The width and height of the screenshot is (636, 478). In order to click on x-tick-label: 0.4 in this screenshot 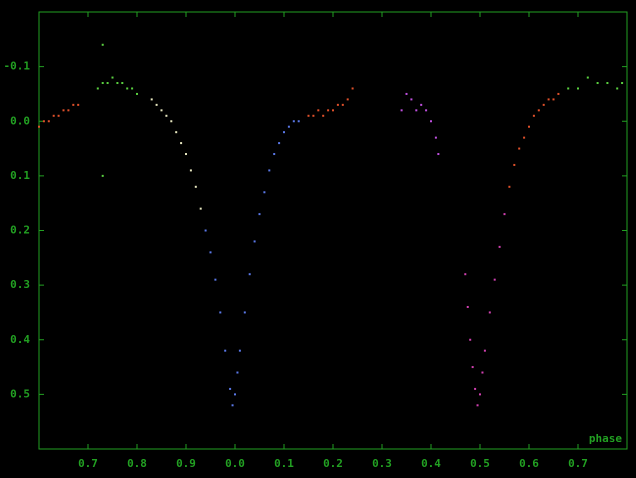, I will do `click(431, 463)`.